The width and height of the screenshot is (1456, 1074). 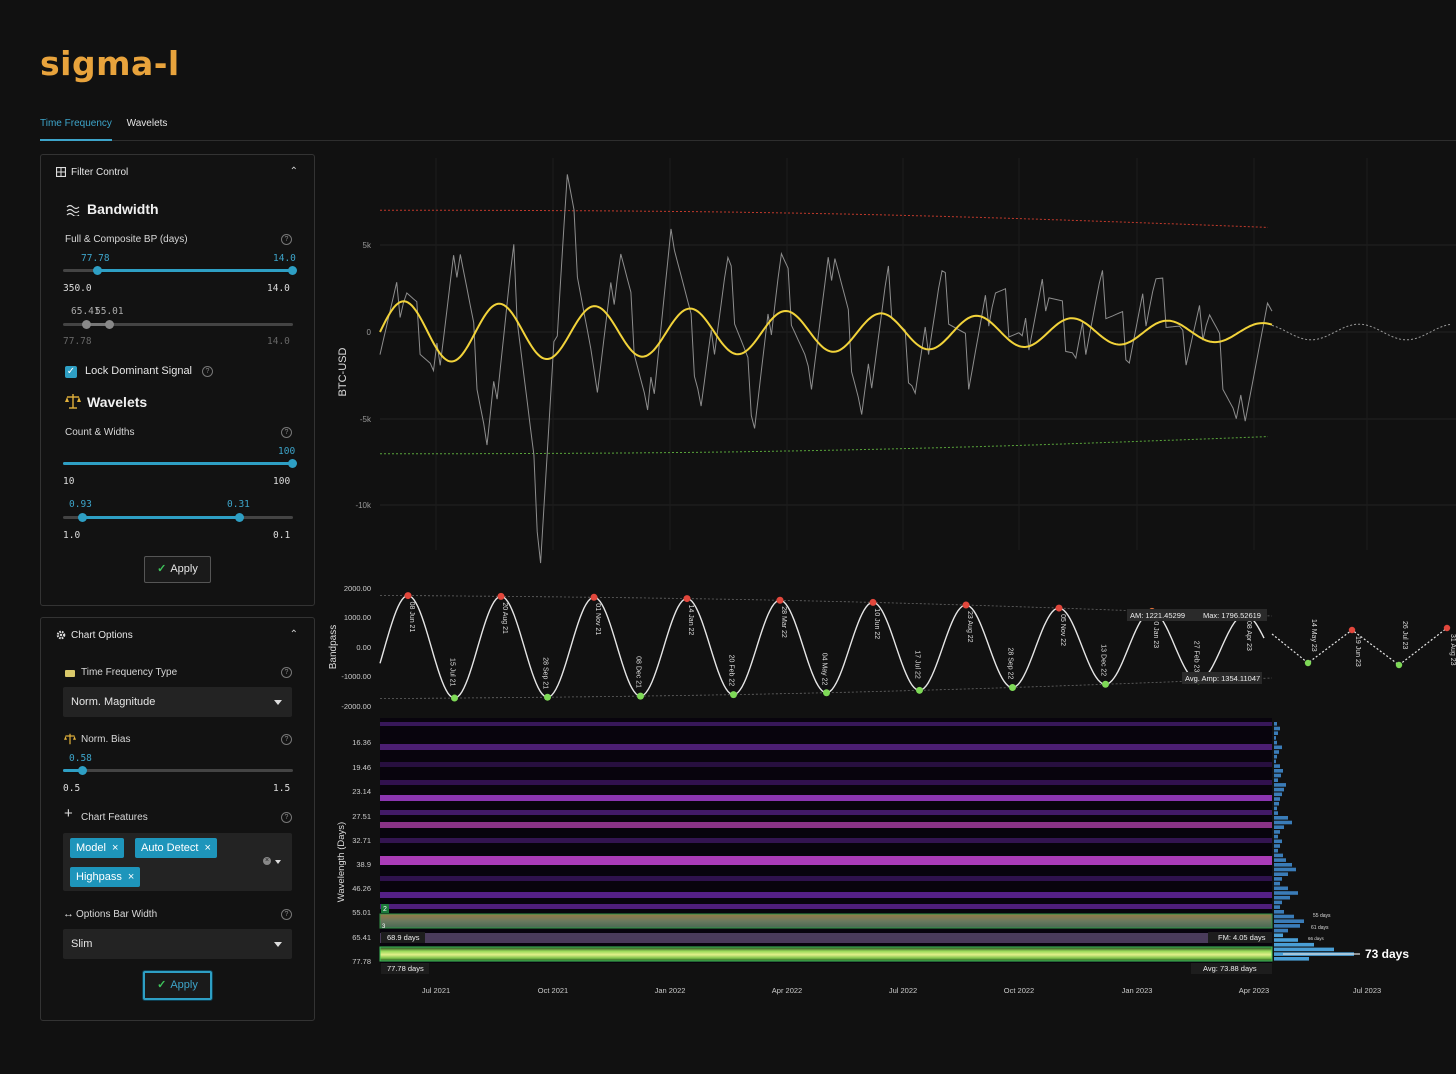 What do you see at coordinates (82, 517) in the screenshot?
I see `widths-slider-low-handle` at bounding box center [82, 517].